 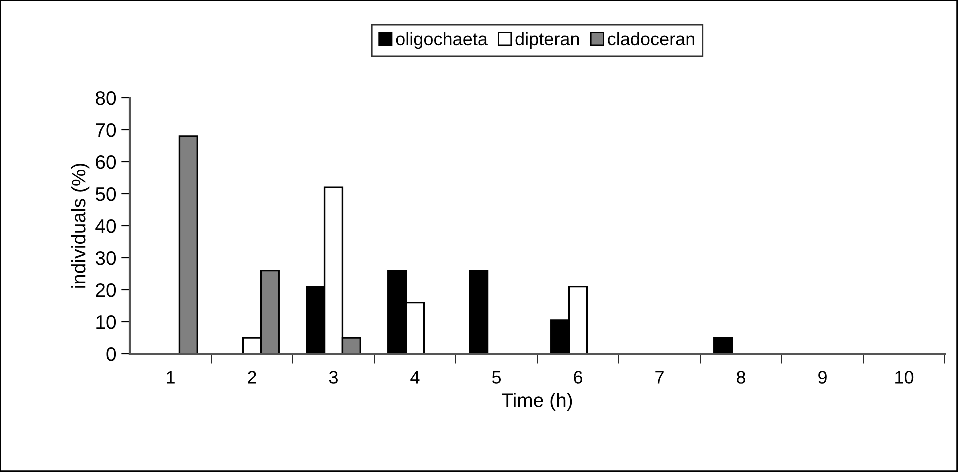 What do you see at coordinates (106, 162) in the screenshot?
I see `y-tick-label: 60` at bounding box center [106, 162].